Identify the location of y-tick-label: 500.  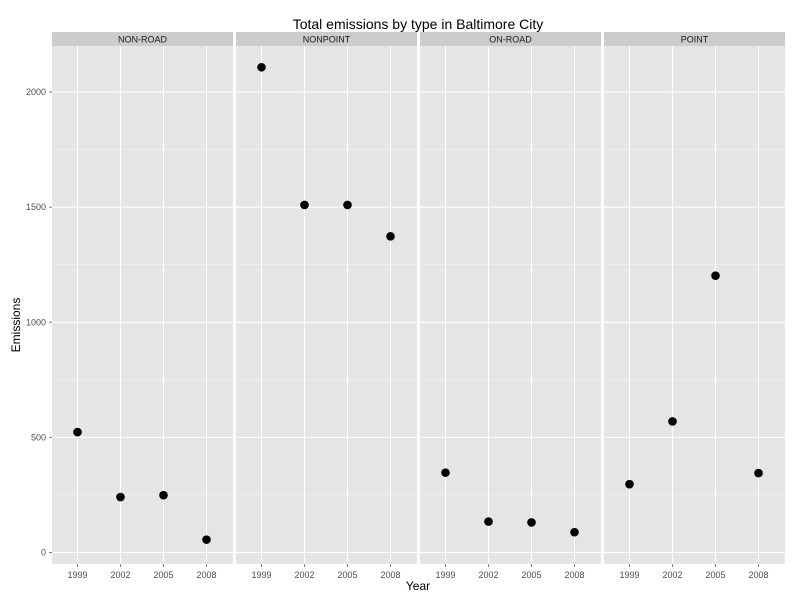
(38, 437).